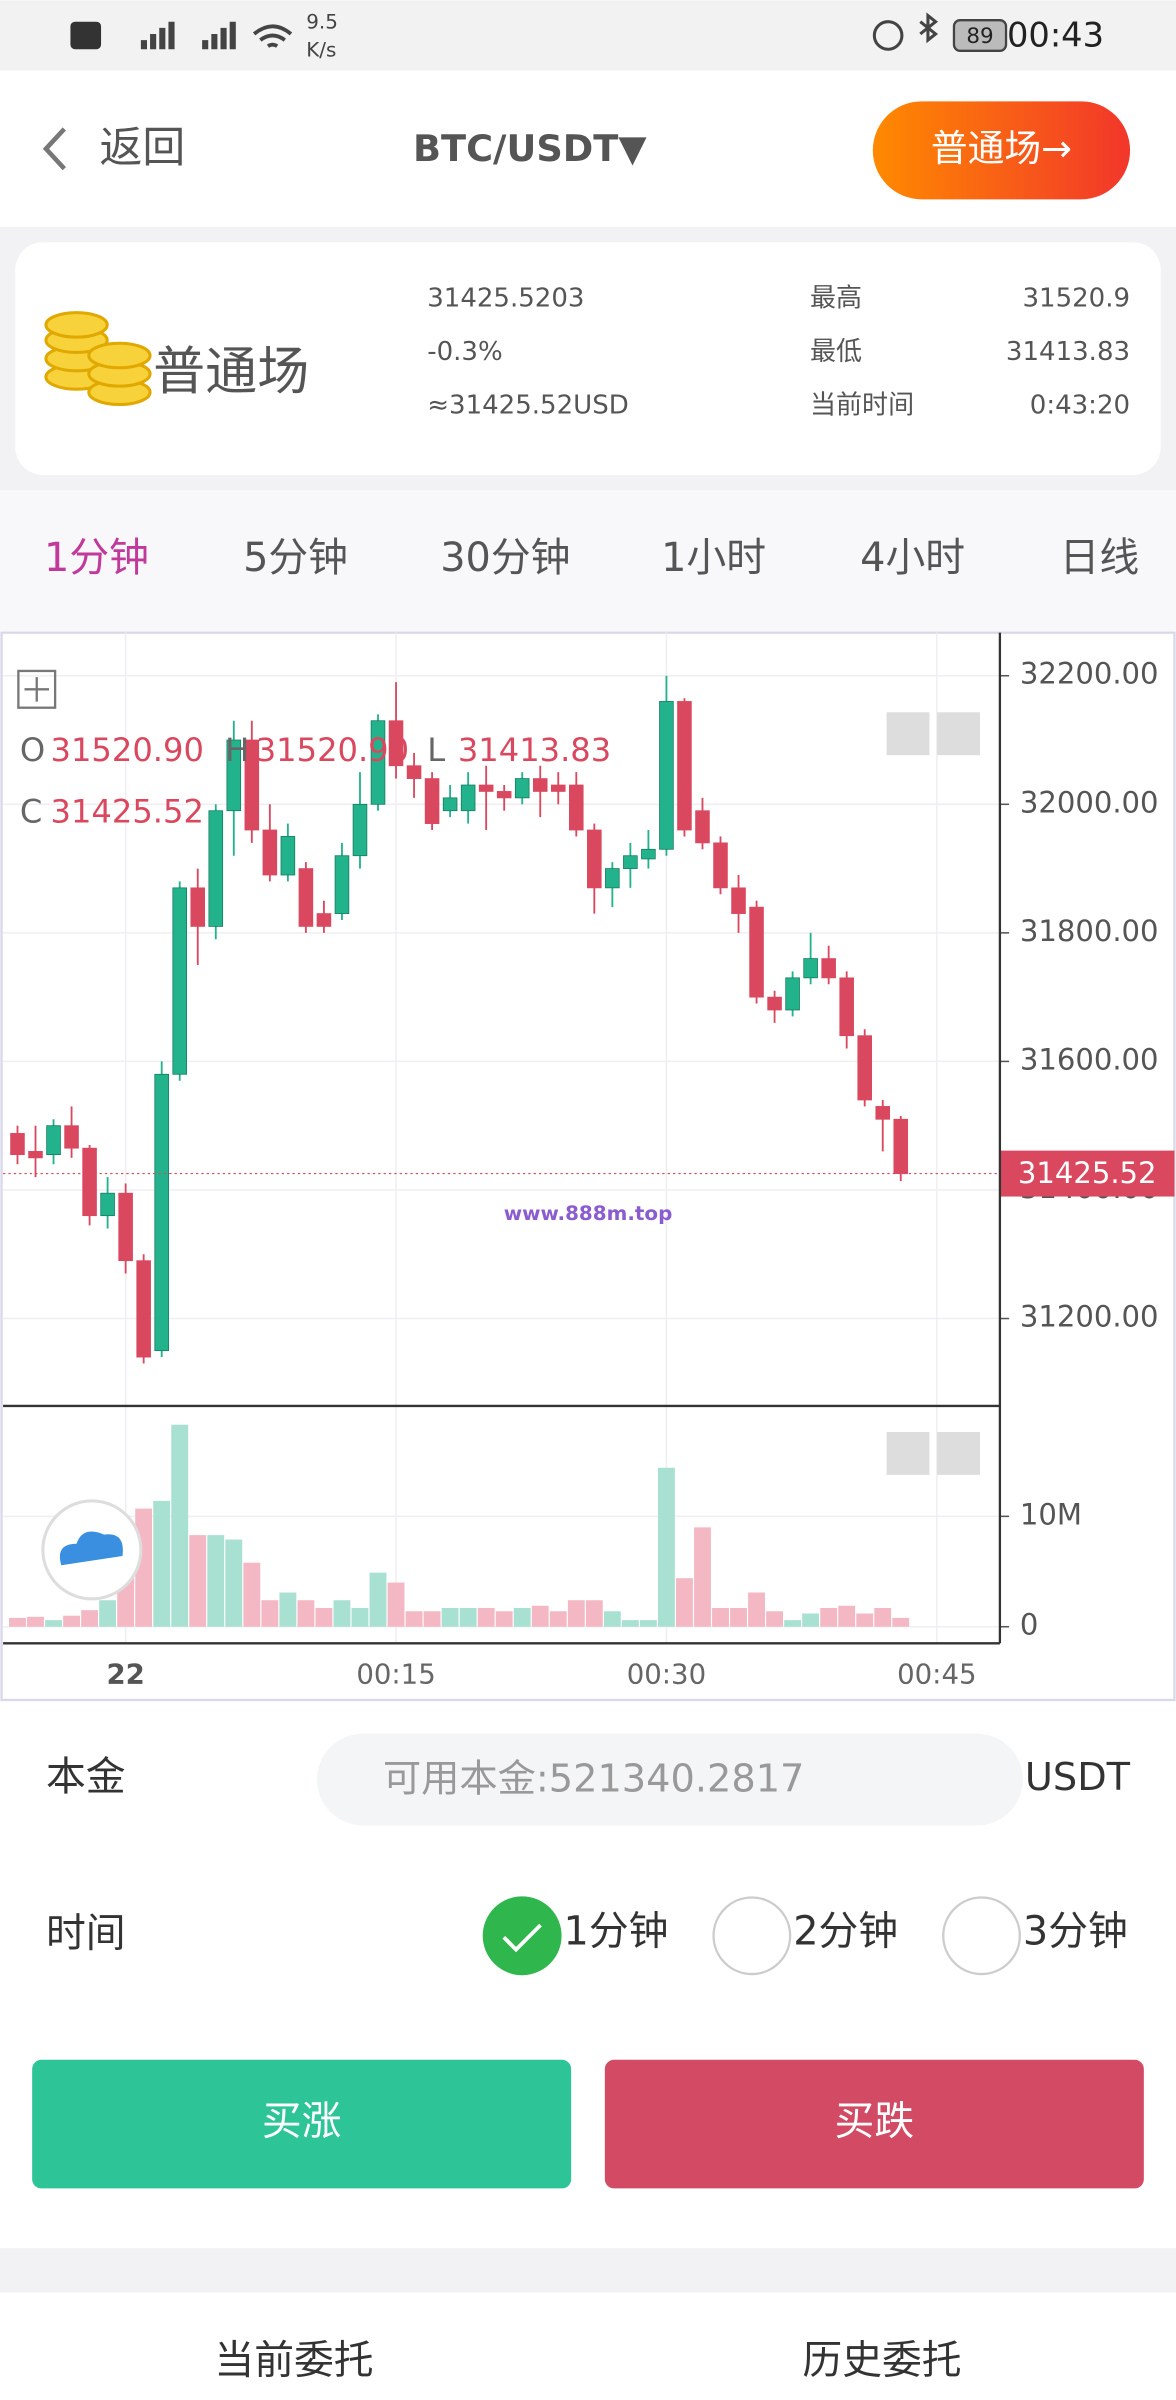 The width and height of the screenshot is (1176, 2400). I want to click on buy-down-label: 买跌, so click(875, 2122).